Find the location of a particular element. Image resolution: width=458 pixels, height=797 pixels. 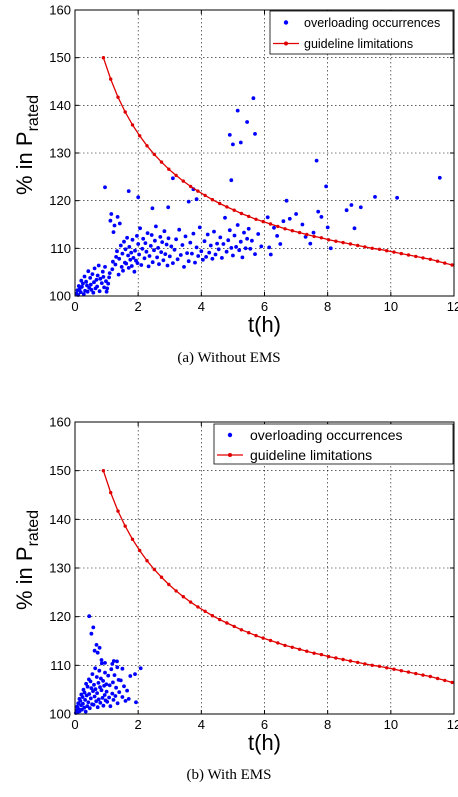

y-tick-label: 150 is located at coordinates (60, 57).